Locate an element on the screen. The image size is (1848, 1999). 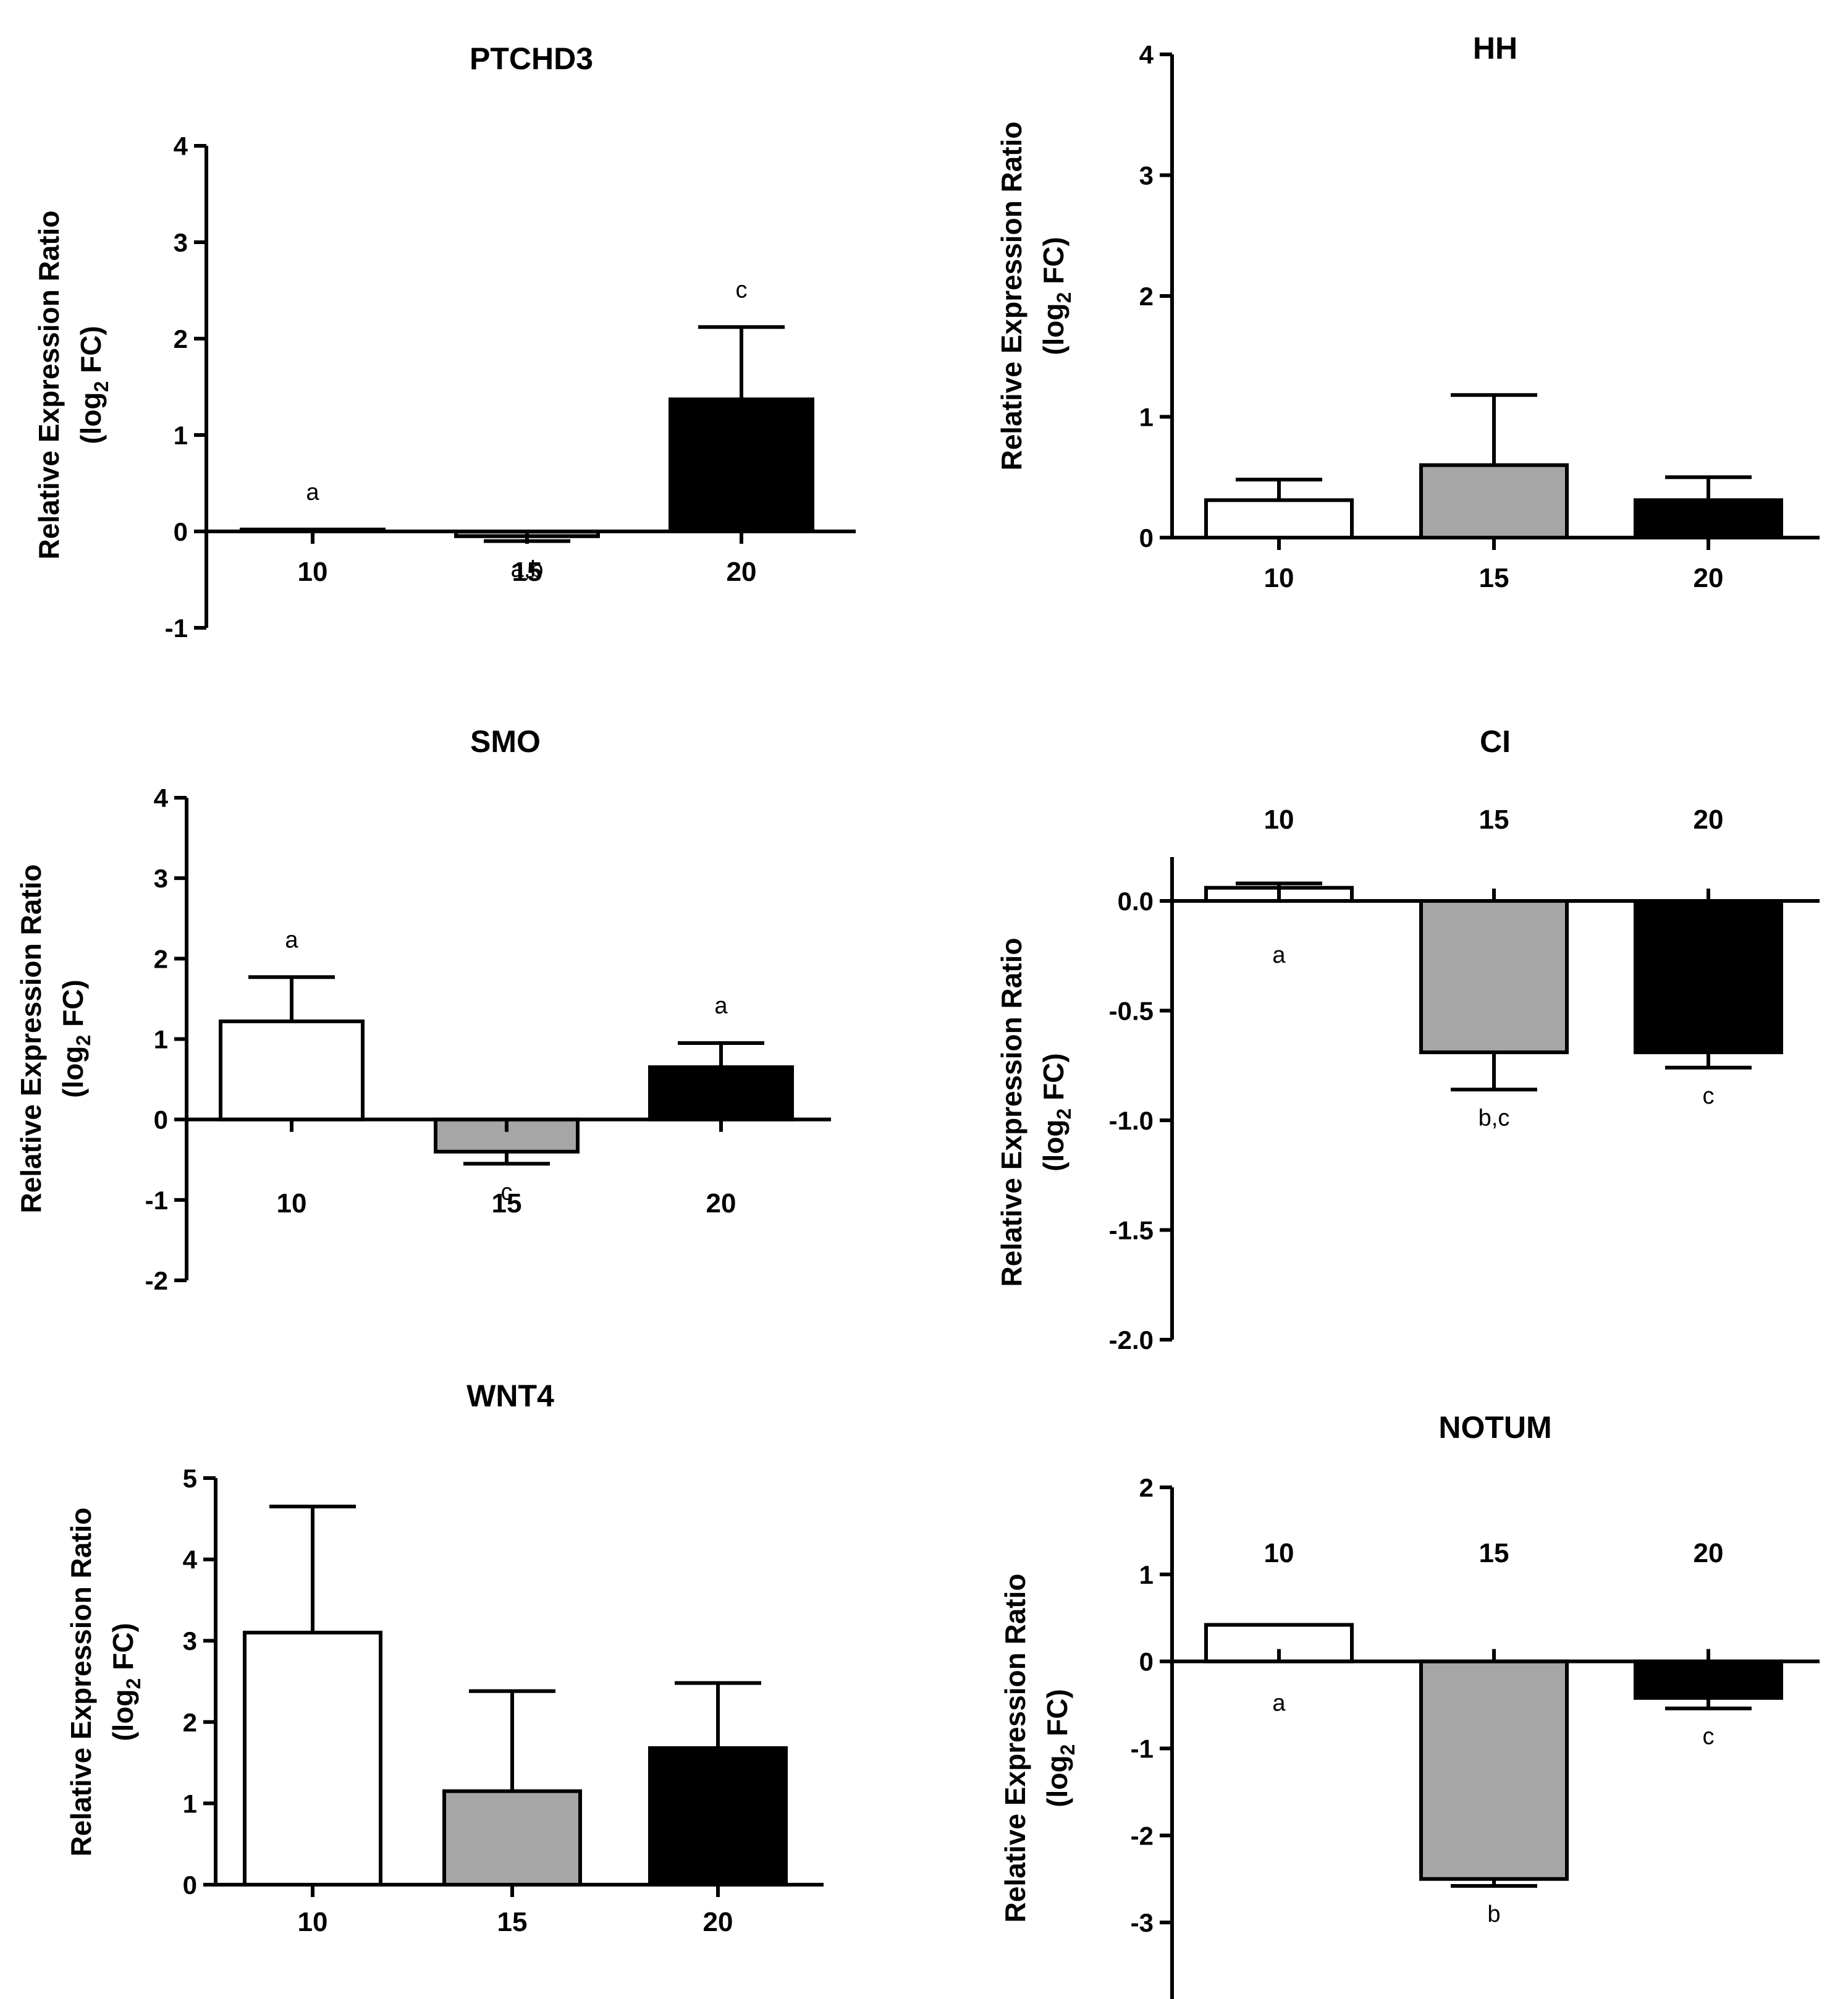
y-tick-label: -1.0 is located at coordinates (1131, 1120).